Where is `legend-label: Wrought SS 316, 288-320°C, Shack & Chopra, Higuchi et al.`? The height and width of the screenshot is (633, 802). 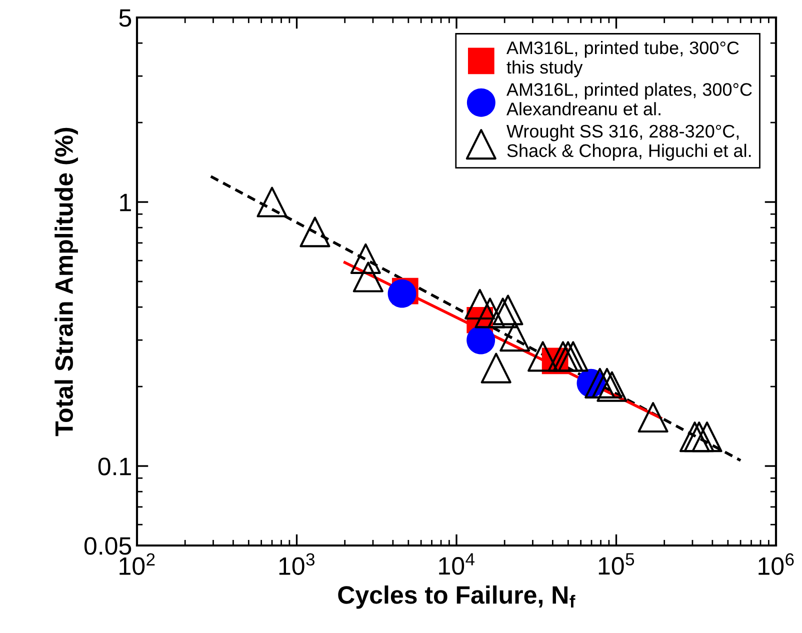
legend-label: Wrought SS 316, 288-320°C, Shack & Chopra, Higuchi et al. is located at coordinates (628, 142).